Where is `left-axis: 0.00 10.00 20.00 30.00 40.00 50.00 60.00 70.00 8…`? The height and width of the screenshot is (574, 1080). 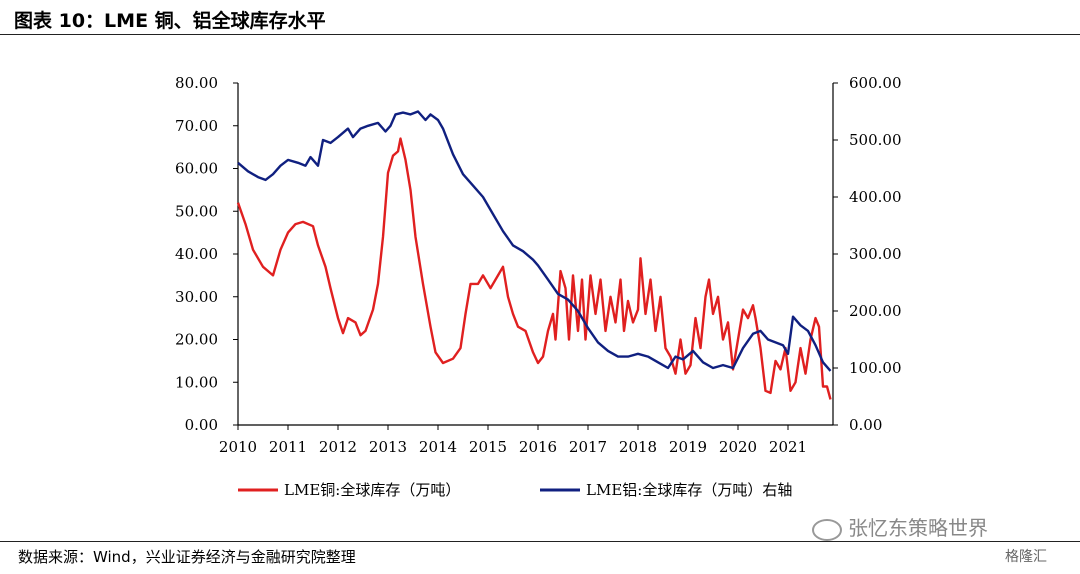
left-axis: 0.00 10.00 20.00 30.00 40.00 50.00 60.00 70.00 8… is located at coordinates (206, 254).